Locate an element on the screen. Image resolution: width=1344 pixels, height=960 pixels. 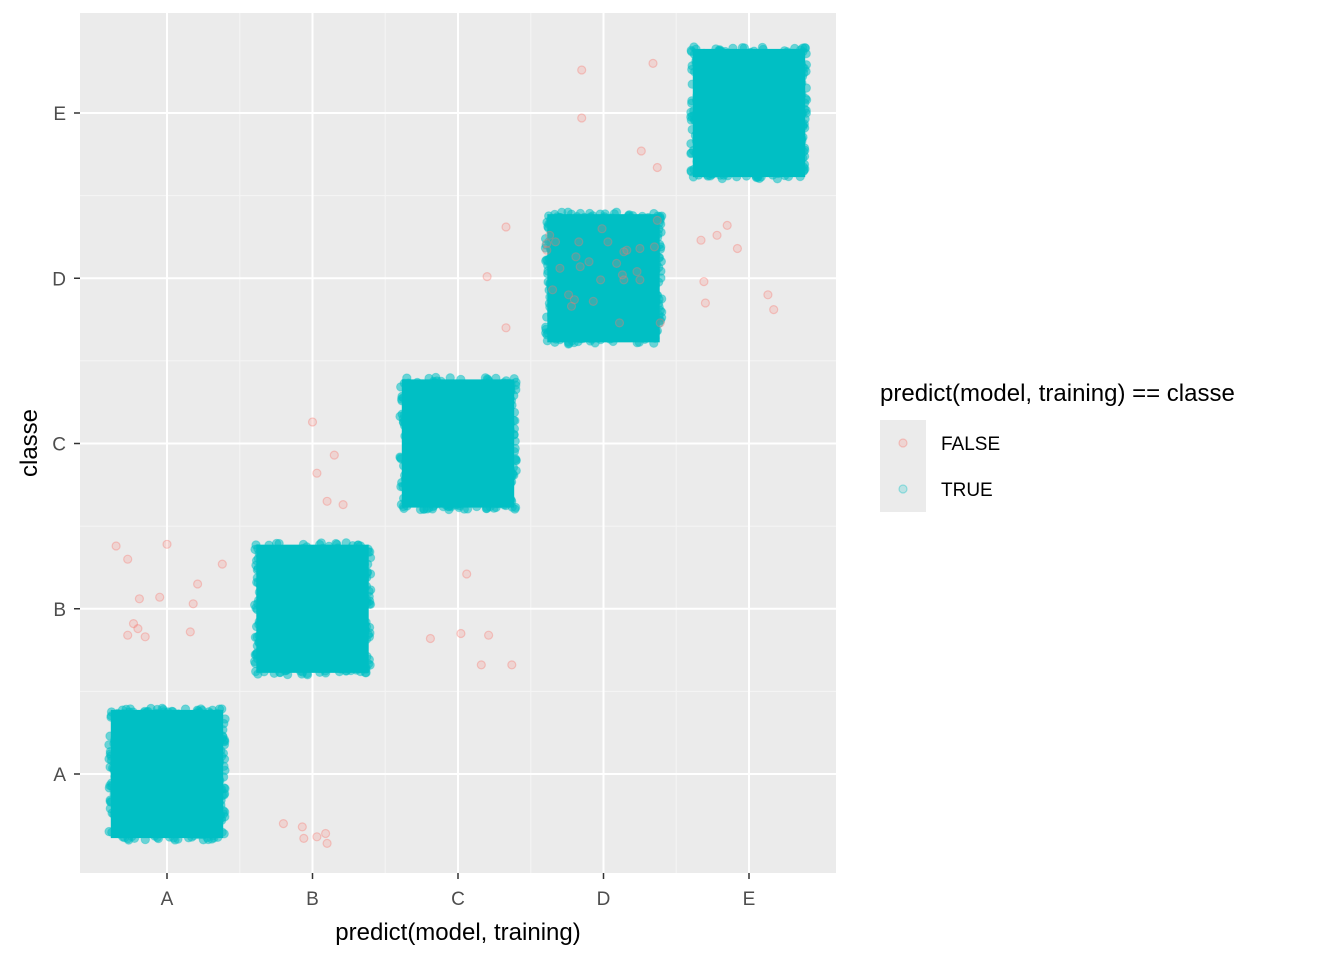
y-tick-label: E is located at coordinates (59, 114).